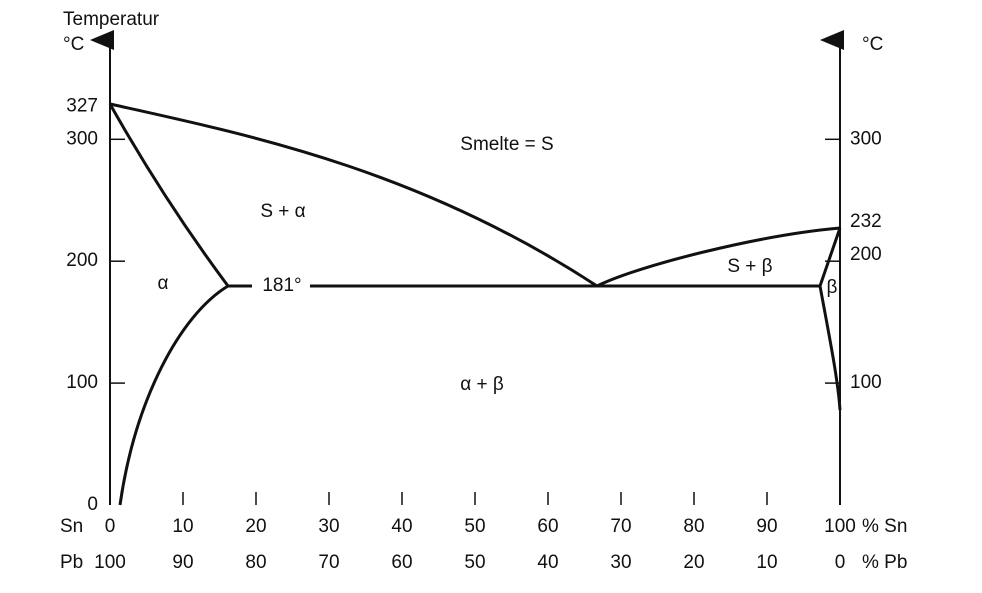 The height and width of the screenshot is (593, 982). I want to click on solvus-right, so click(830, 348).